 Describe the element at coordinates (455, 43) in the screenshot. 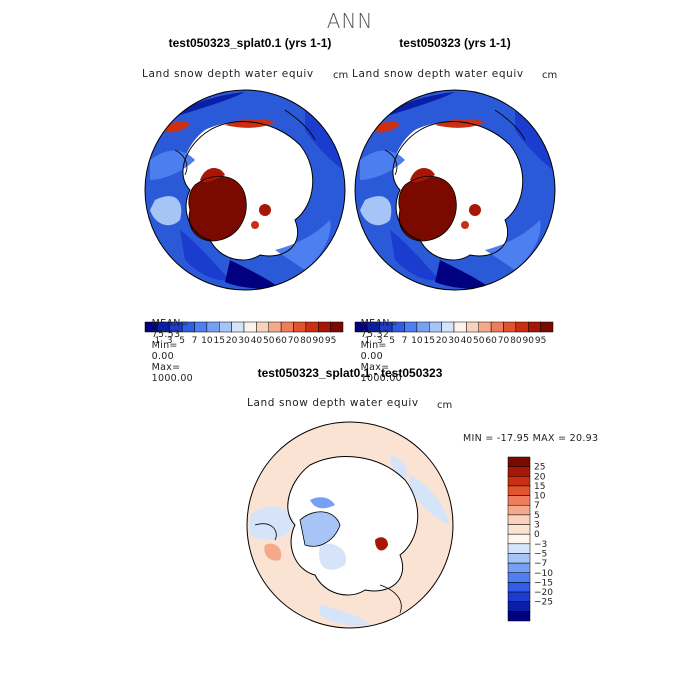

I see `panel2-title: test050323 (yrs 1-1)` at that location.